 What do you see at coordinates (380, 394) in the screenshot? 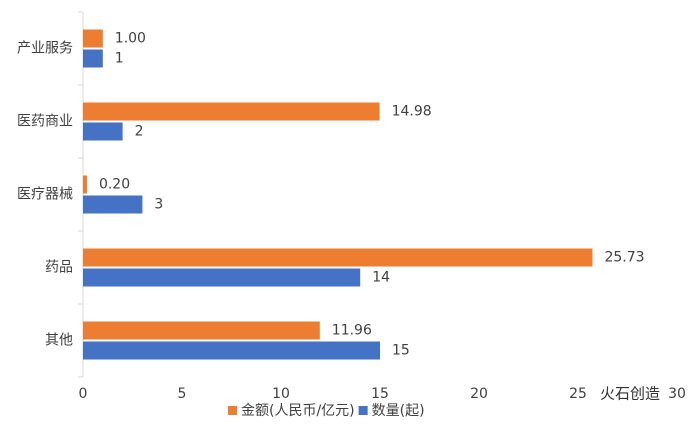
I see `x-tick-label: 15` at bounding box center [380, 394].